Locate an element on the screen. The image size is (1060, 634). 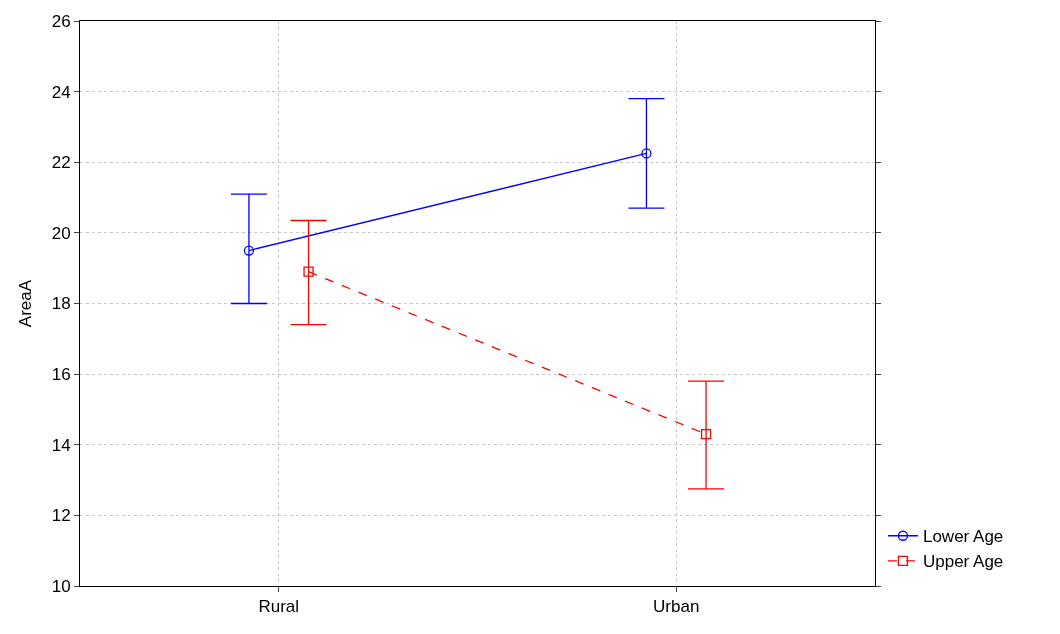
x-tick-label: Urban is located at coordinates (676, 607).